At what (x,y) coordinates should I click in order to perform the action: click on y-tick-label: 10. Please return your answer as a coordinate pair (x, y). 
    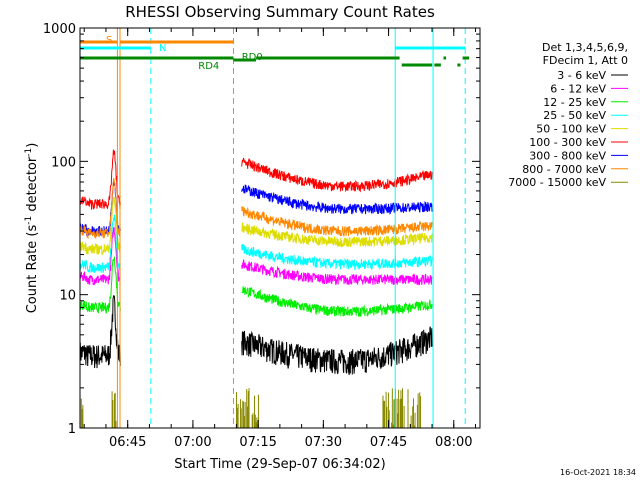
    Looking at the image, I should click on (67, 296).